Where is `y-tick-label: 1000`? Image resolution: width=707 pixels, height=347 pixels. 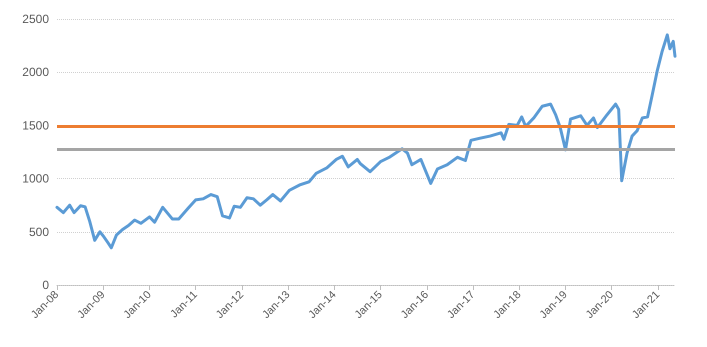 y-tick-label: 1000 is located at coordinates (36, 179).